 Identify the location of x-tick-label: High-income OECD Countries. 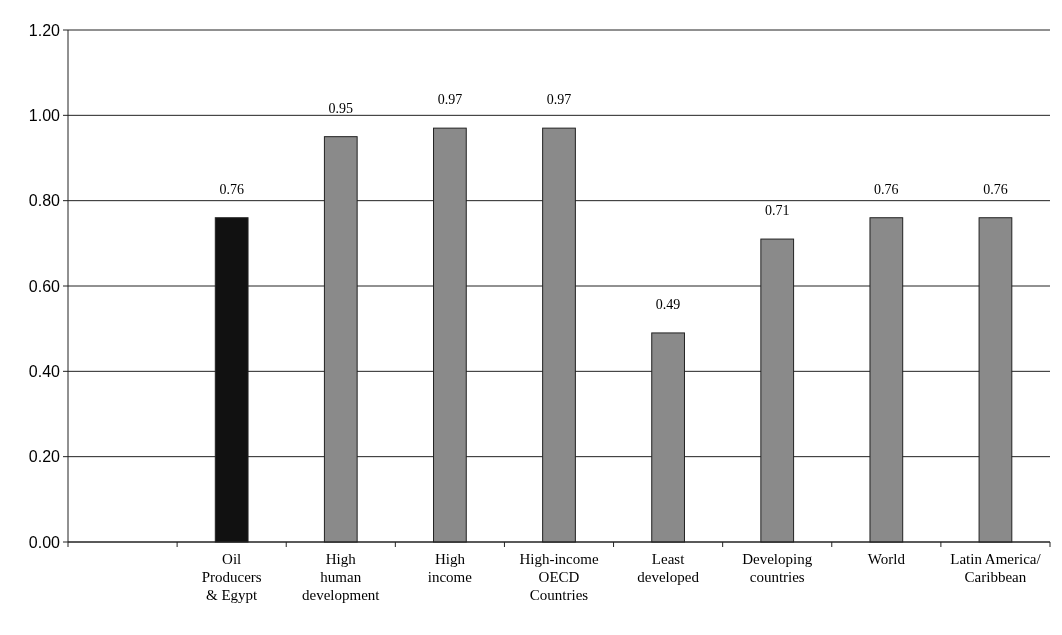
(559, 577).